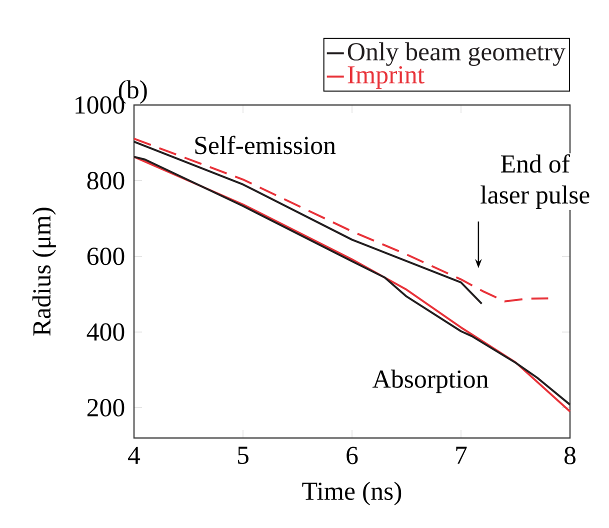  Describe the element at coordinates (430, 382) in the screenshot. I see `annotation: Absorption` at that location.